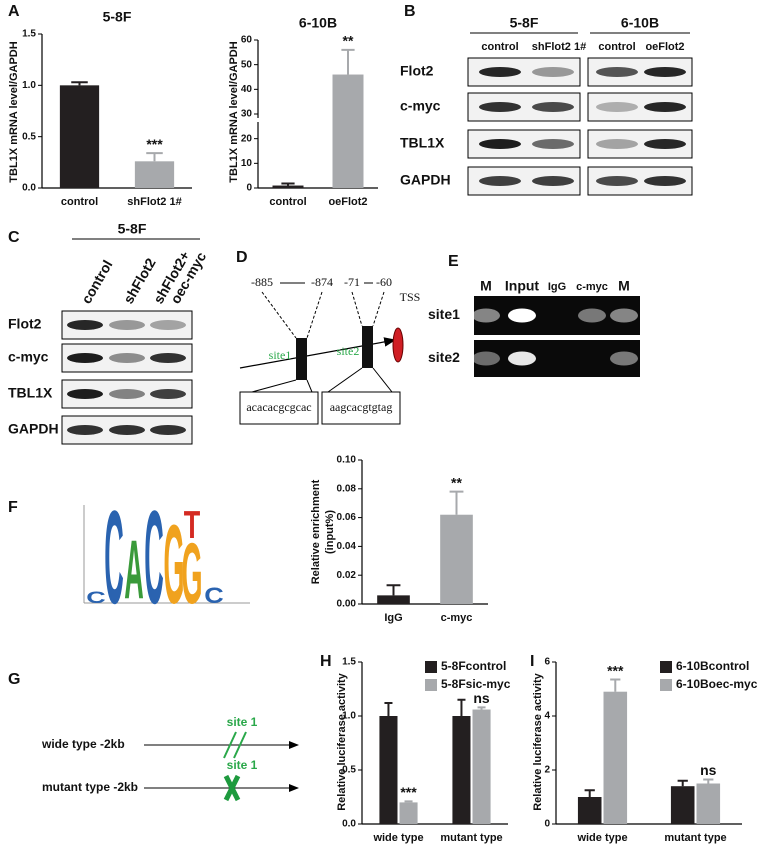 The height and width of the screenshot is (849, 770). What do you see at coordinates (410, 297) in the screenshot?
I see `tss-label: TSS` at bounding box center [410, 297].